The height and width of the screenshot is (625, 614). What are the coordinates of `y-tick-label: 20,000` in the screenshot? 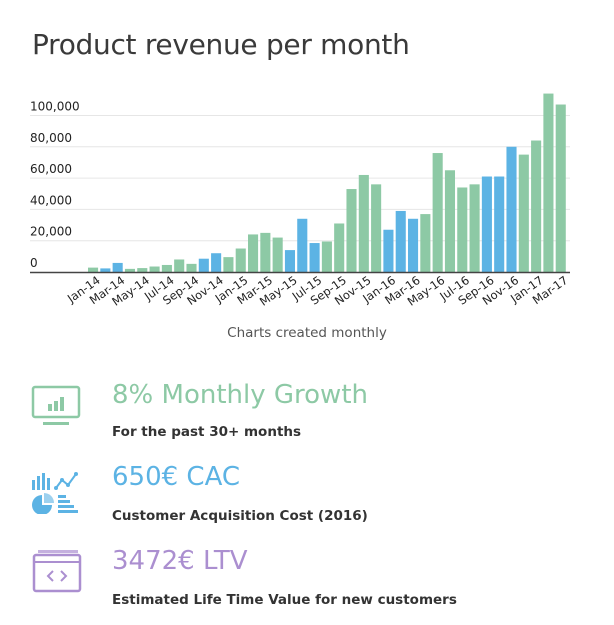 It's located at (51, 232).